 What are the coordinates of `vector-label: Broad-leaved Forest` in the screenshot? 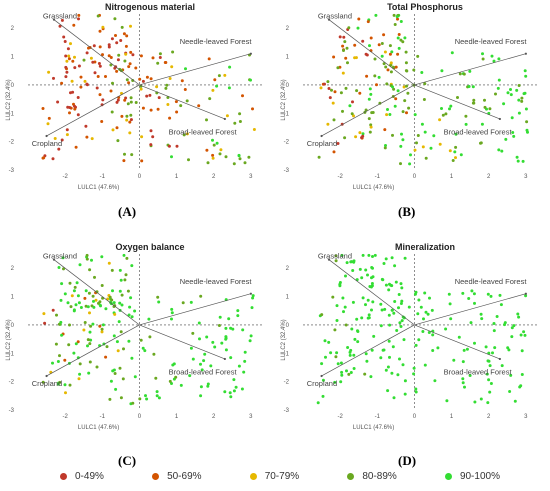 It's located at (203, 132).